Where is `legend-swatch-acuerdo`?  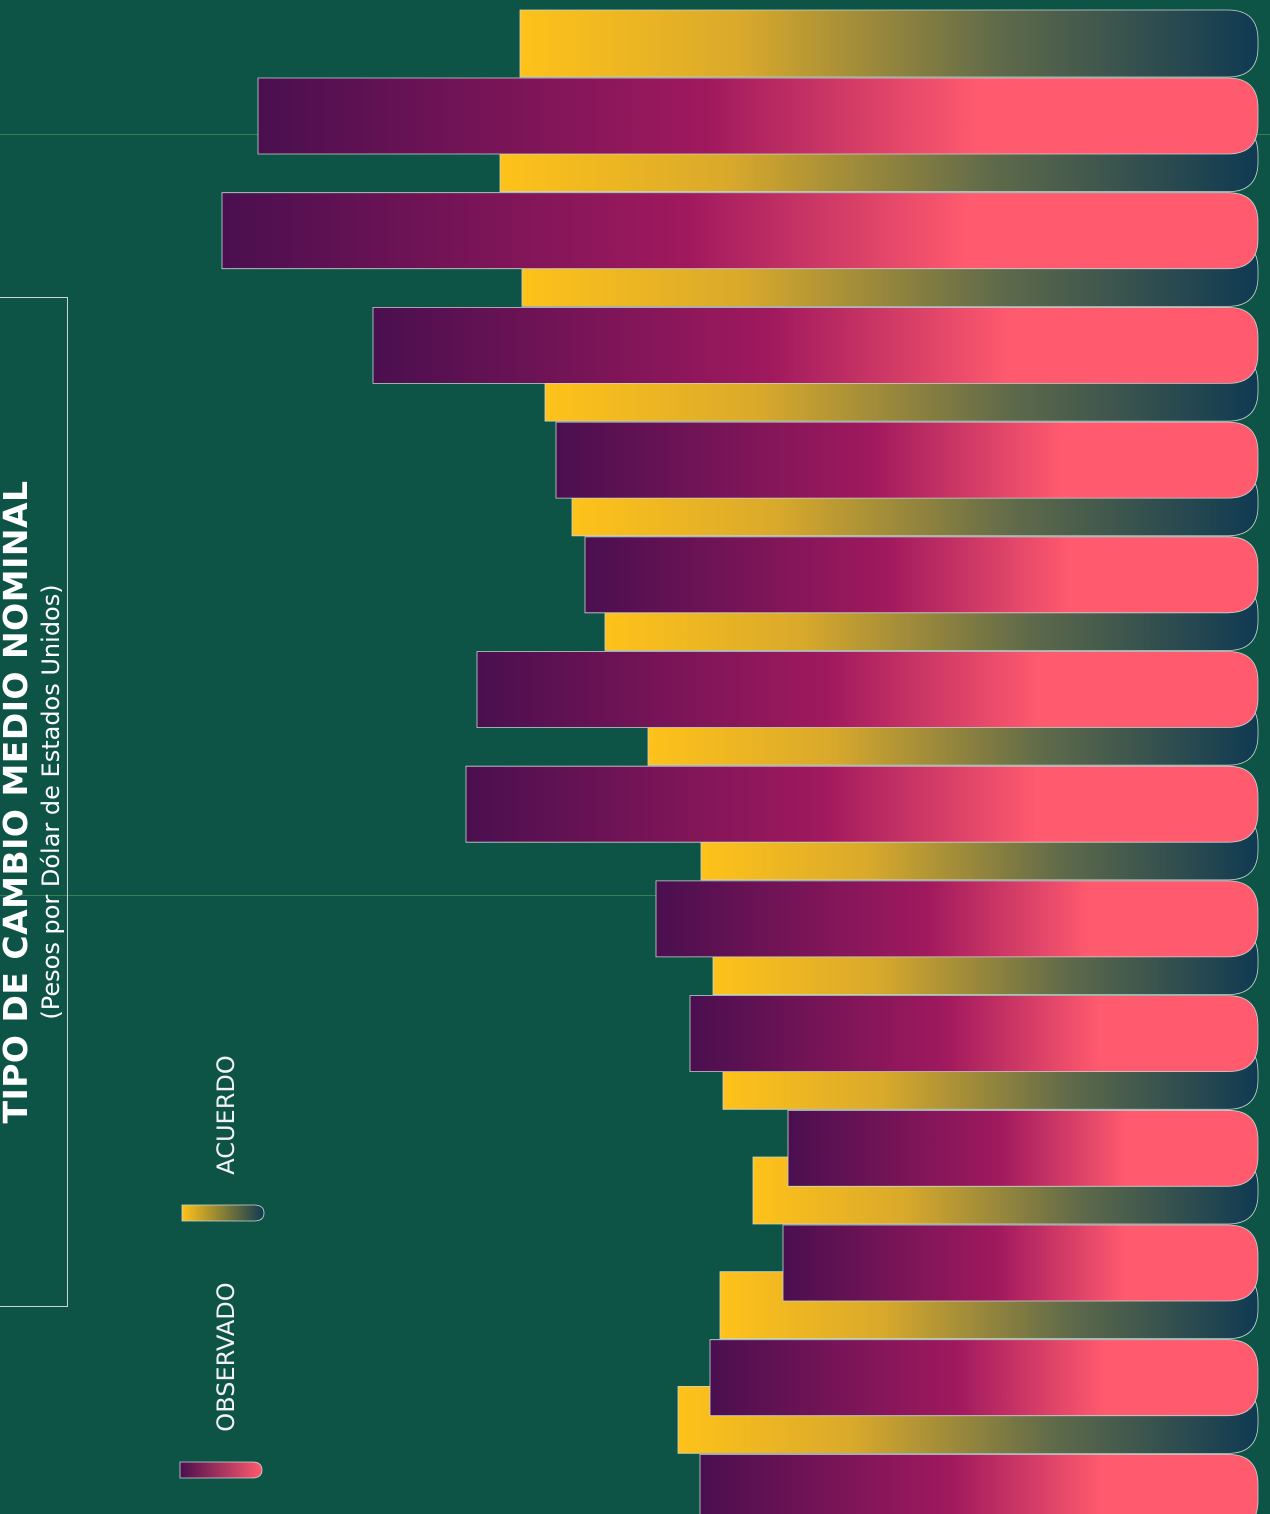 legend-swatch-acuerdo is located at coordinates (223, 1213).